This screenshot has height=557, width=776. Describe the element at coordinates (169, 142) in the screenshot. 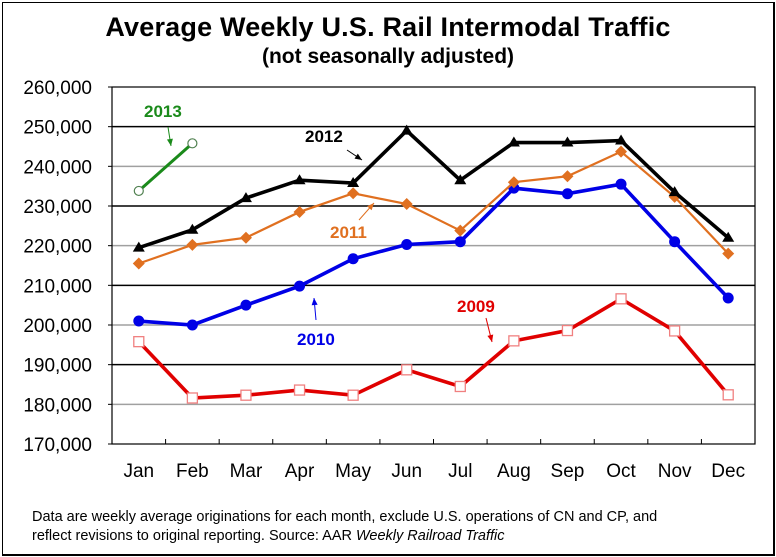

I see `annotation-arrowhead-2013` at that location.